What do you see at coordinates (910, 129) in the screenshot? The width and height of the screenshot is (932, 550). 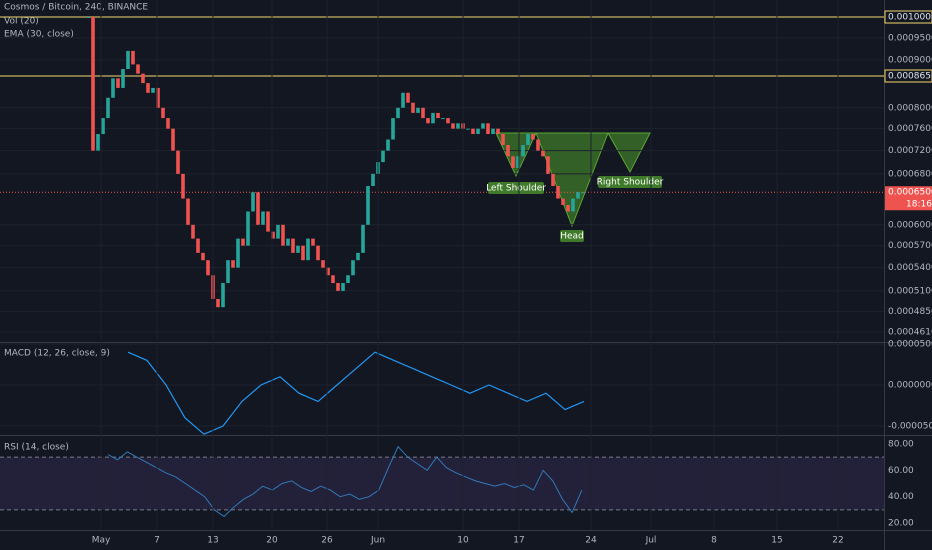 I see `price-tick-label: 0.0007600` at bounding box center [910, 129].